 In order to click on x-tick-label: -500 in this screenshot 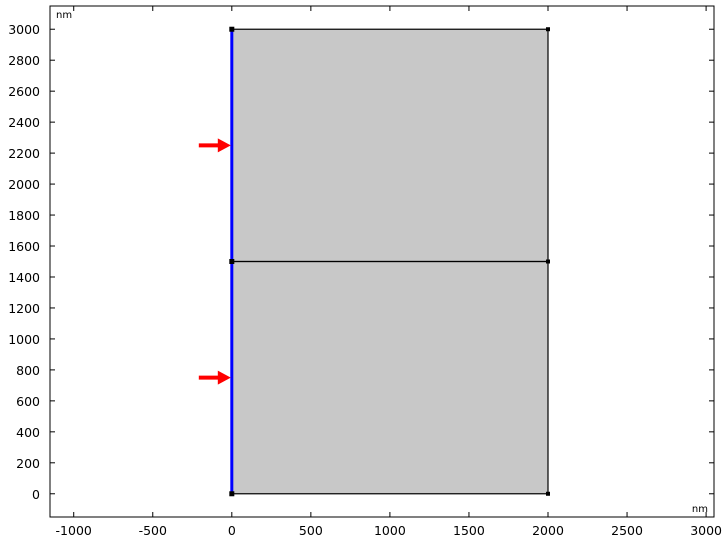, I will do `click(153, 530)`.